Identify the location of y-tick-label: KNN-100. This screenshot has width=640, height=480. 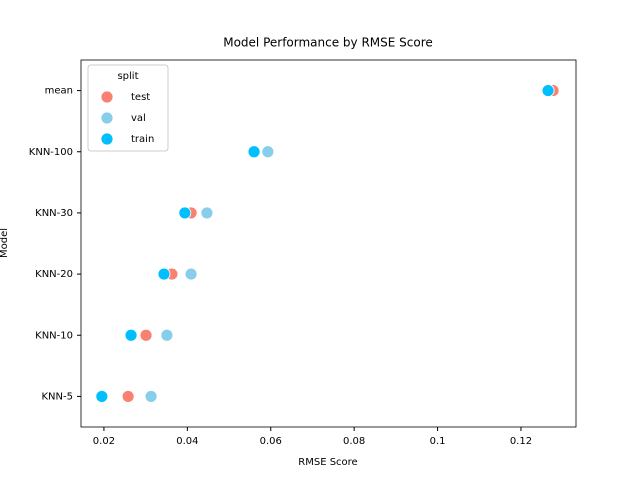
(51, 152).